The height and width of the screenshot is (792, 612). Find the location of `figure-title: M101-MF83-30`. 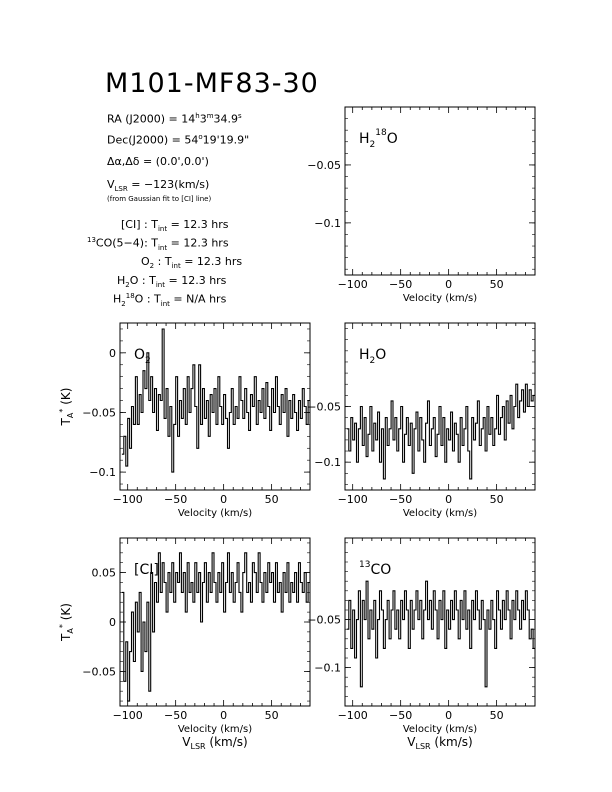

figure-title: M101-MF83-30 is located at coordinates (212, 83).